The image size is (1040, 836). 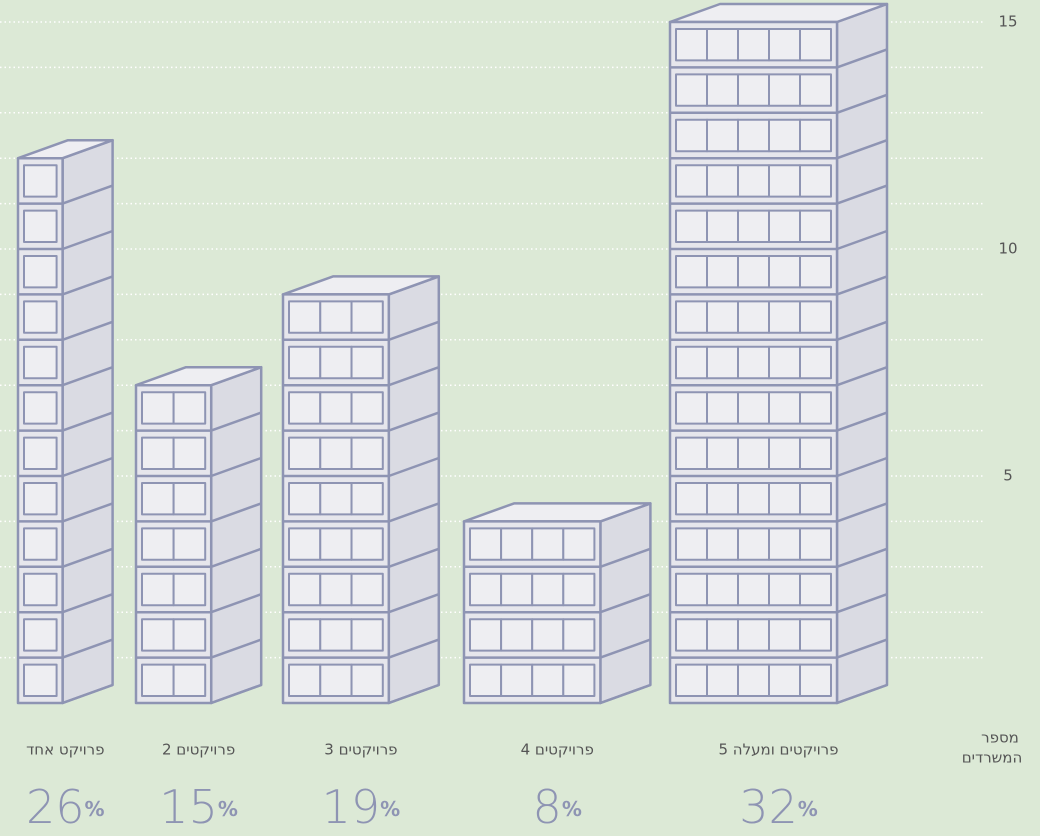 What do you see at coordinates (778, 750) in the screenshot?
I see `x-tick-label: 5 פרויקטים ומעלה` at bounding box center [778, 750].